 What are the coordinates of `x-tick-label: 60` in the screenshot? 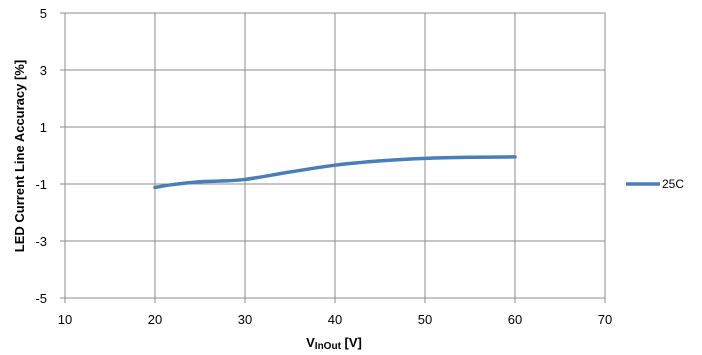 It's located at (515, 319).